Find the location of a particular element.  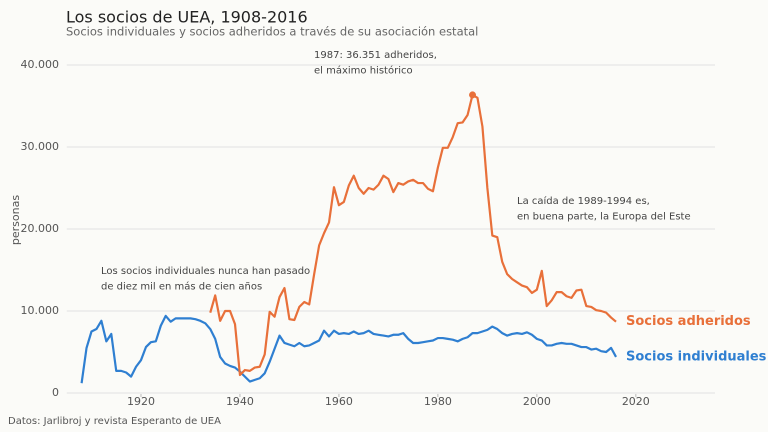

y-tick-label: 40.000 is located at coordinates (40, 64).